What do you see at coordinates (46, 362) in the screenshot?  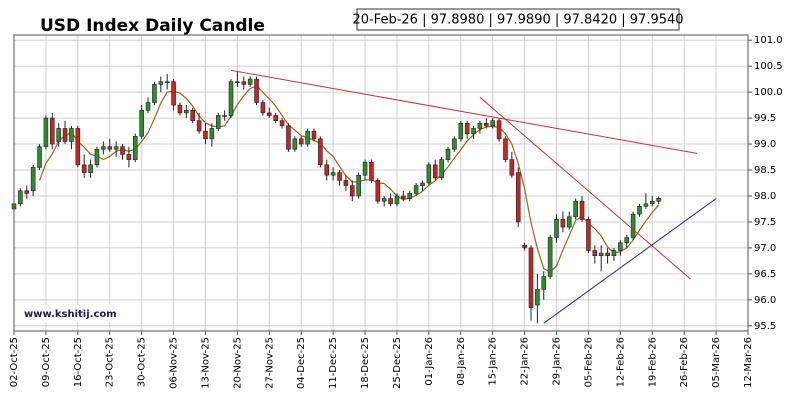 I see `x-tick-label: 09-Oct-25` at bounding box center [46, 362].